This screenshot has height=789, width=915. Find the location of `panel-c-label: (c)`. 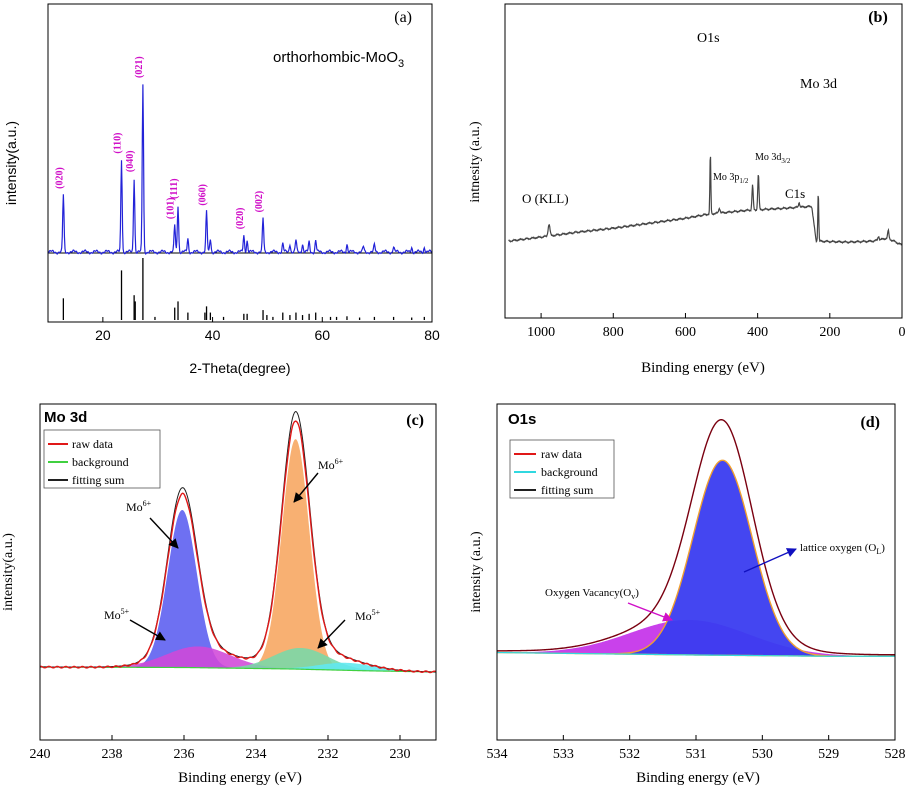

panel-c-label: (c) is located at coordinates (415, 420).